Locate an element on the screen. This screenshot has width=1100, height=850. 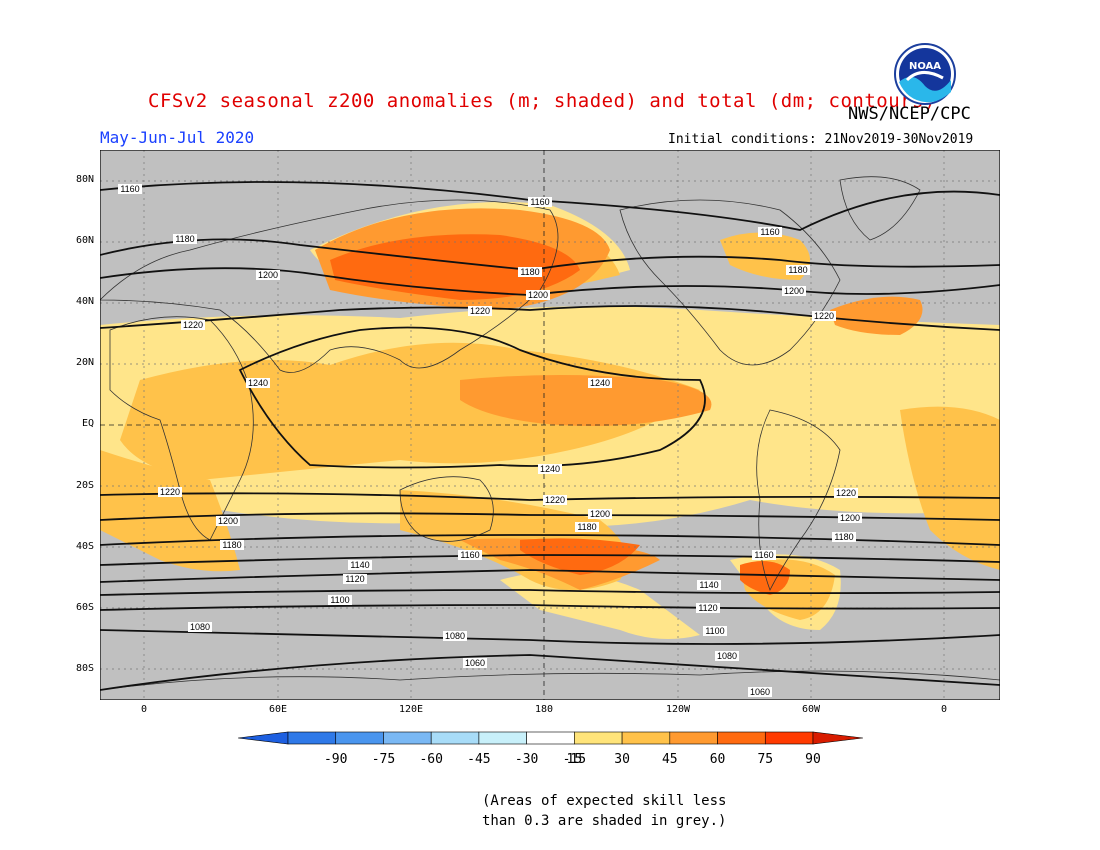
colorbar-tick-label: -30 is located at coordinates (526, 759).